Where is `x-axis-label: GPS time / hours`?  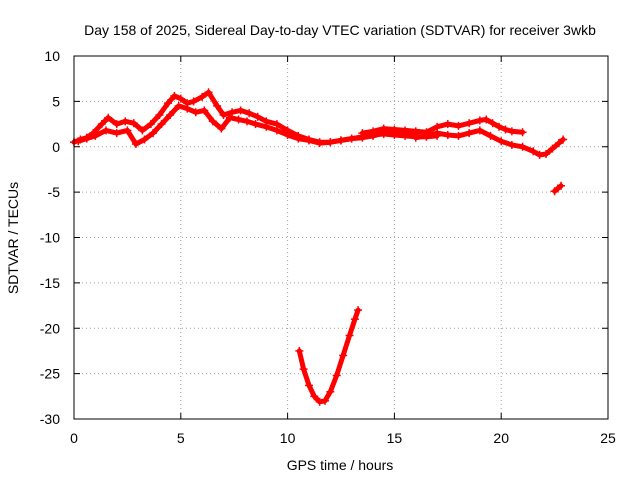 x-axis-label: GPS time / hours is located at coordinates (340, 465).